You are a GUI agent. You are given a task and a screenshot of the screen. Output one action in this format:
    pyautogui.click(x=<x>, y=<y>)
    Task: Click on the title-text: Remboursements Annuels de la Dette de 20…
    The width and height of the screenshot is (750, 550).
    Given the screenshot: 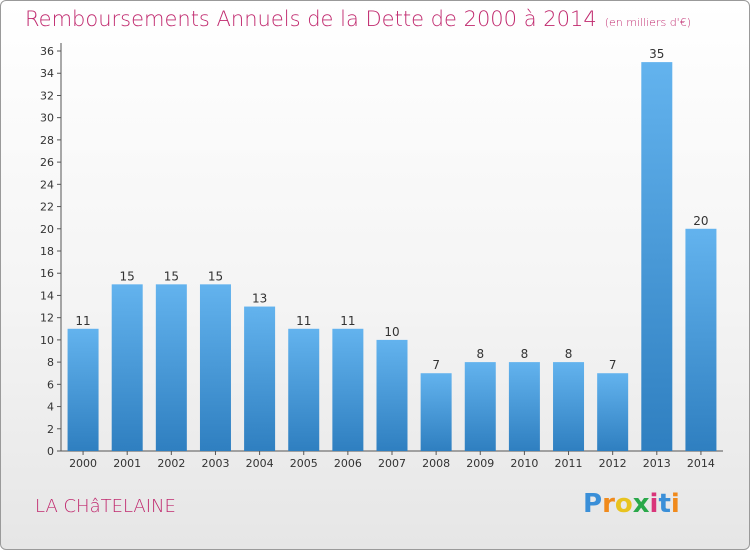 What is the action you would take?
    pyautogui.click(x=311, y=19)
    